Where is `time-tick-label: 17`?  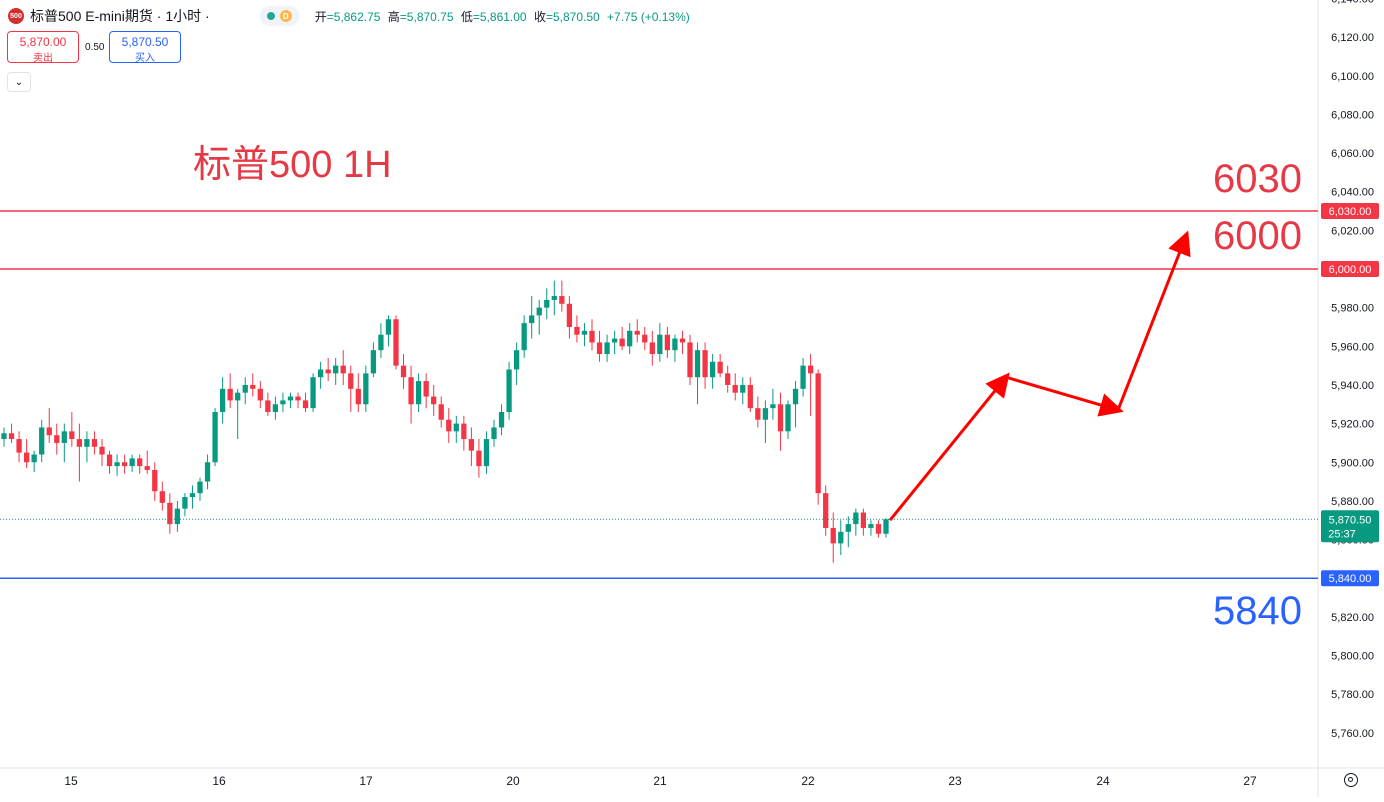 time-tick-label: 17 is located at coordinates (366, 781).